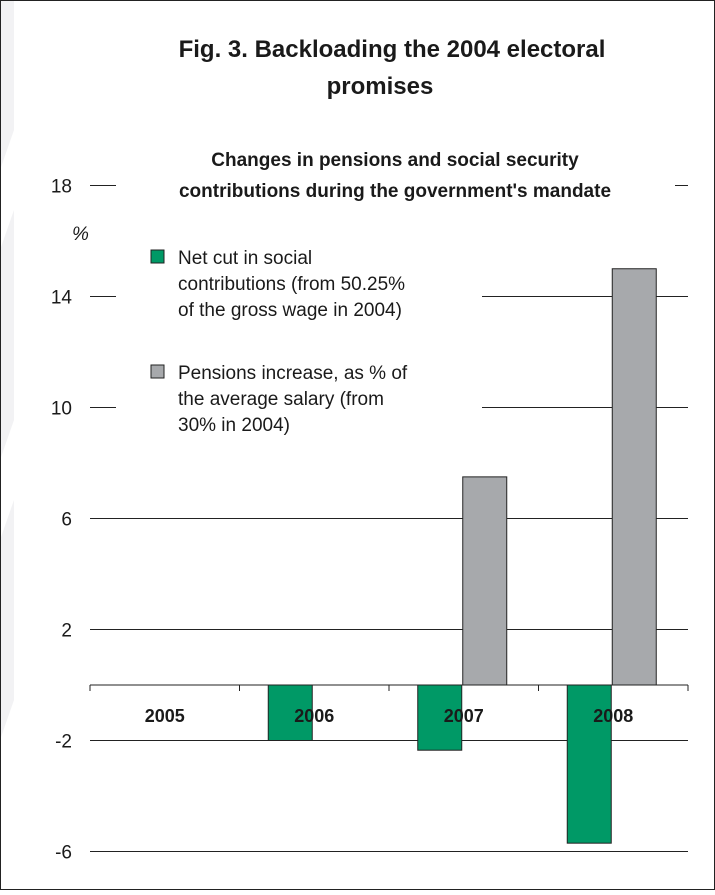 The image size is (715, 895). I want to click on x-tick-label: 2007, so click(464, 716).